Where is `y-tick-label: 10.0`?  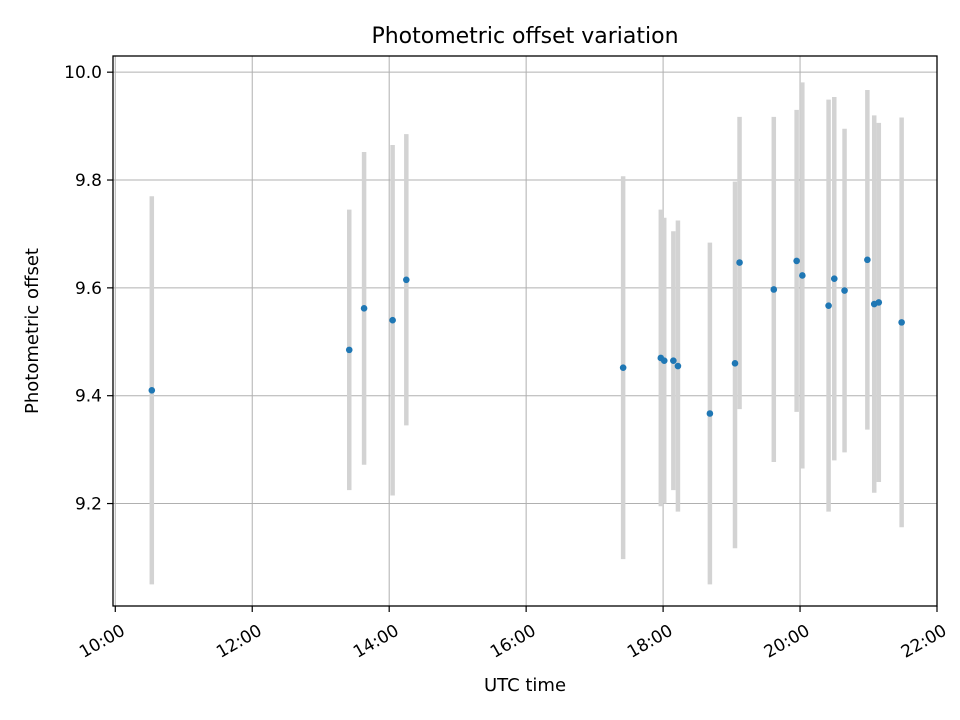
y-tick-label: 10.0 is located at coordinates (83, 73).